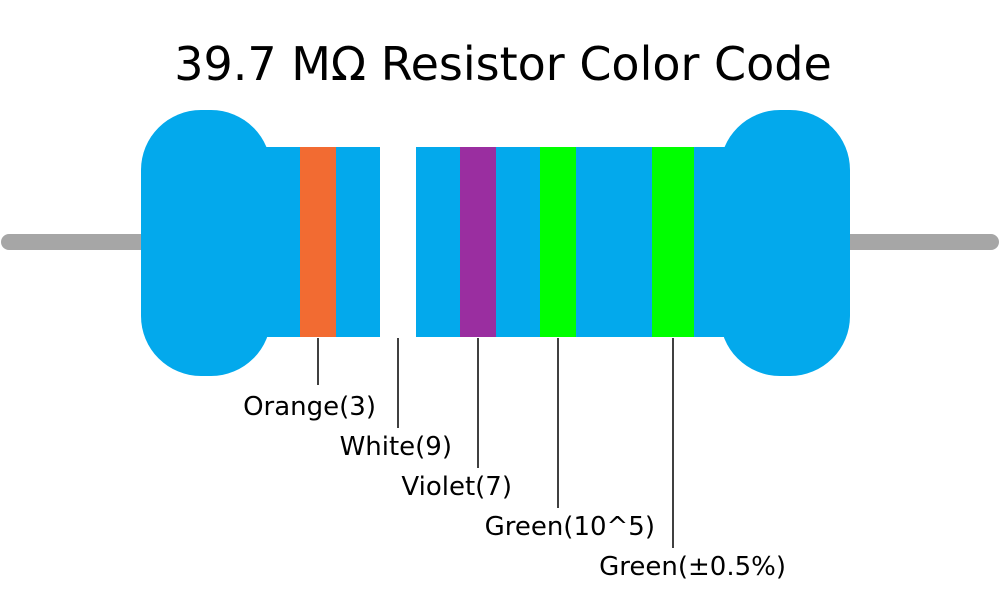 This screenshot has width=1006, height=607. I want to click on band-label-1: Orange(3), so click(309, 407).